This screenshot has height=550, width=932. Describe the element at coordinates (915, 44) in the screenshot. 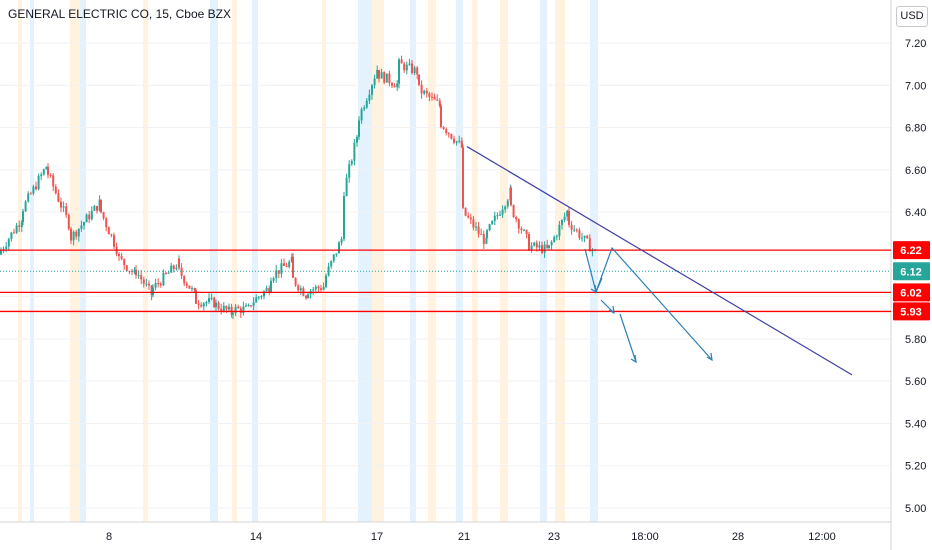

I see `y-tick-label: 7.20` at that location.